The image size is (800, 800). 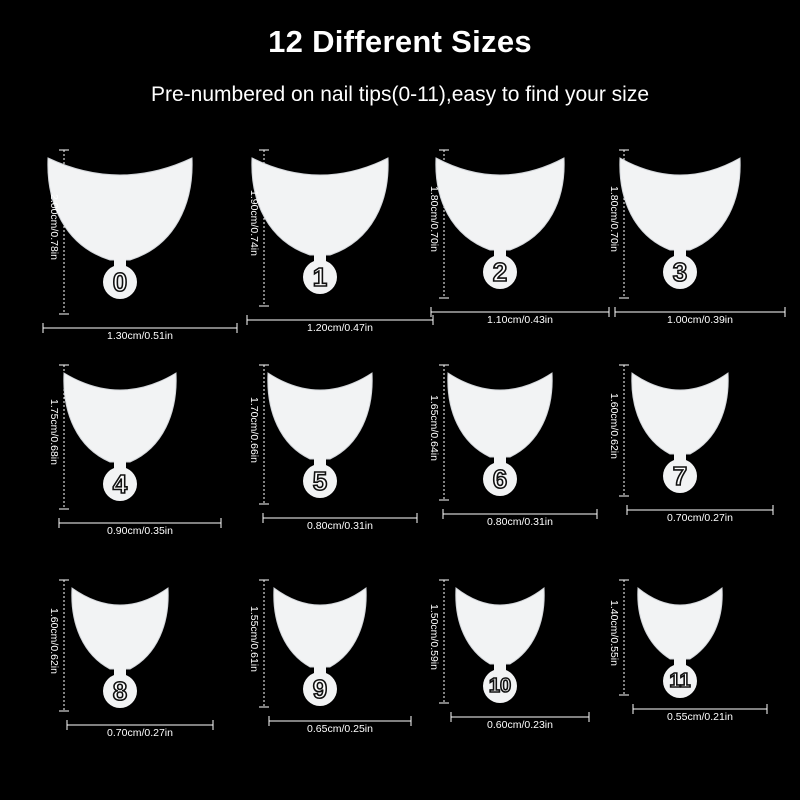 I want to click on nail-tip-card-11: 11 1.40cm/0.55in 0.55cm/0.21in, so click(x=700, y=684).